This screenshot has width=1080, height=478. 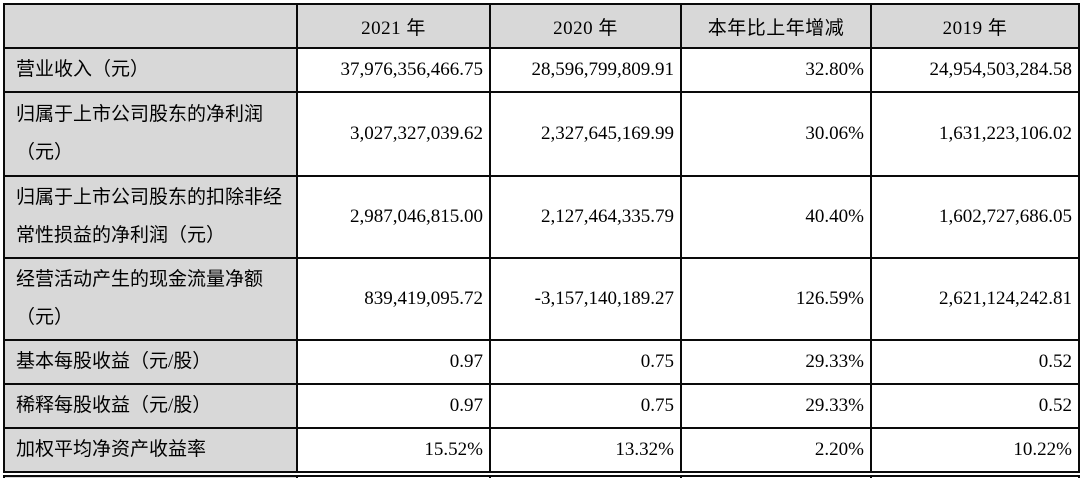 I want to click on value-2021: 839,419,095.72, so click(x=393, y=299).